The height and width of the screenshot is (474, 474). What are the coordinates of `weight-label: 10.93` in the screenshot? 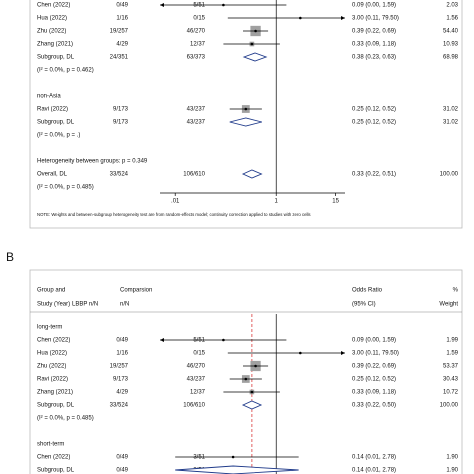 It's located at (451, 45).